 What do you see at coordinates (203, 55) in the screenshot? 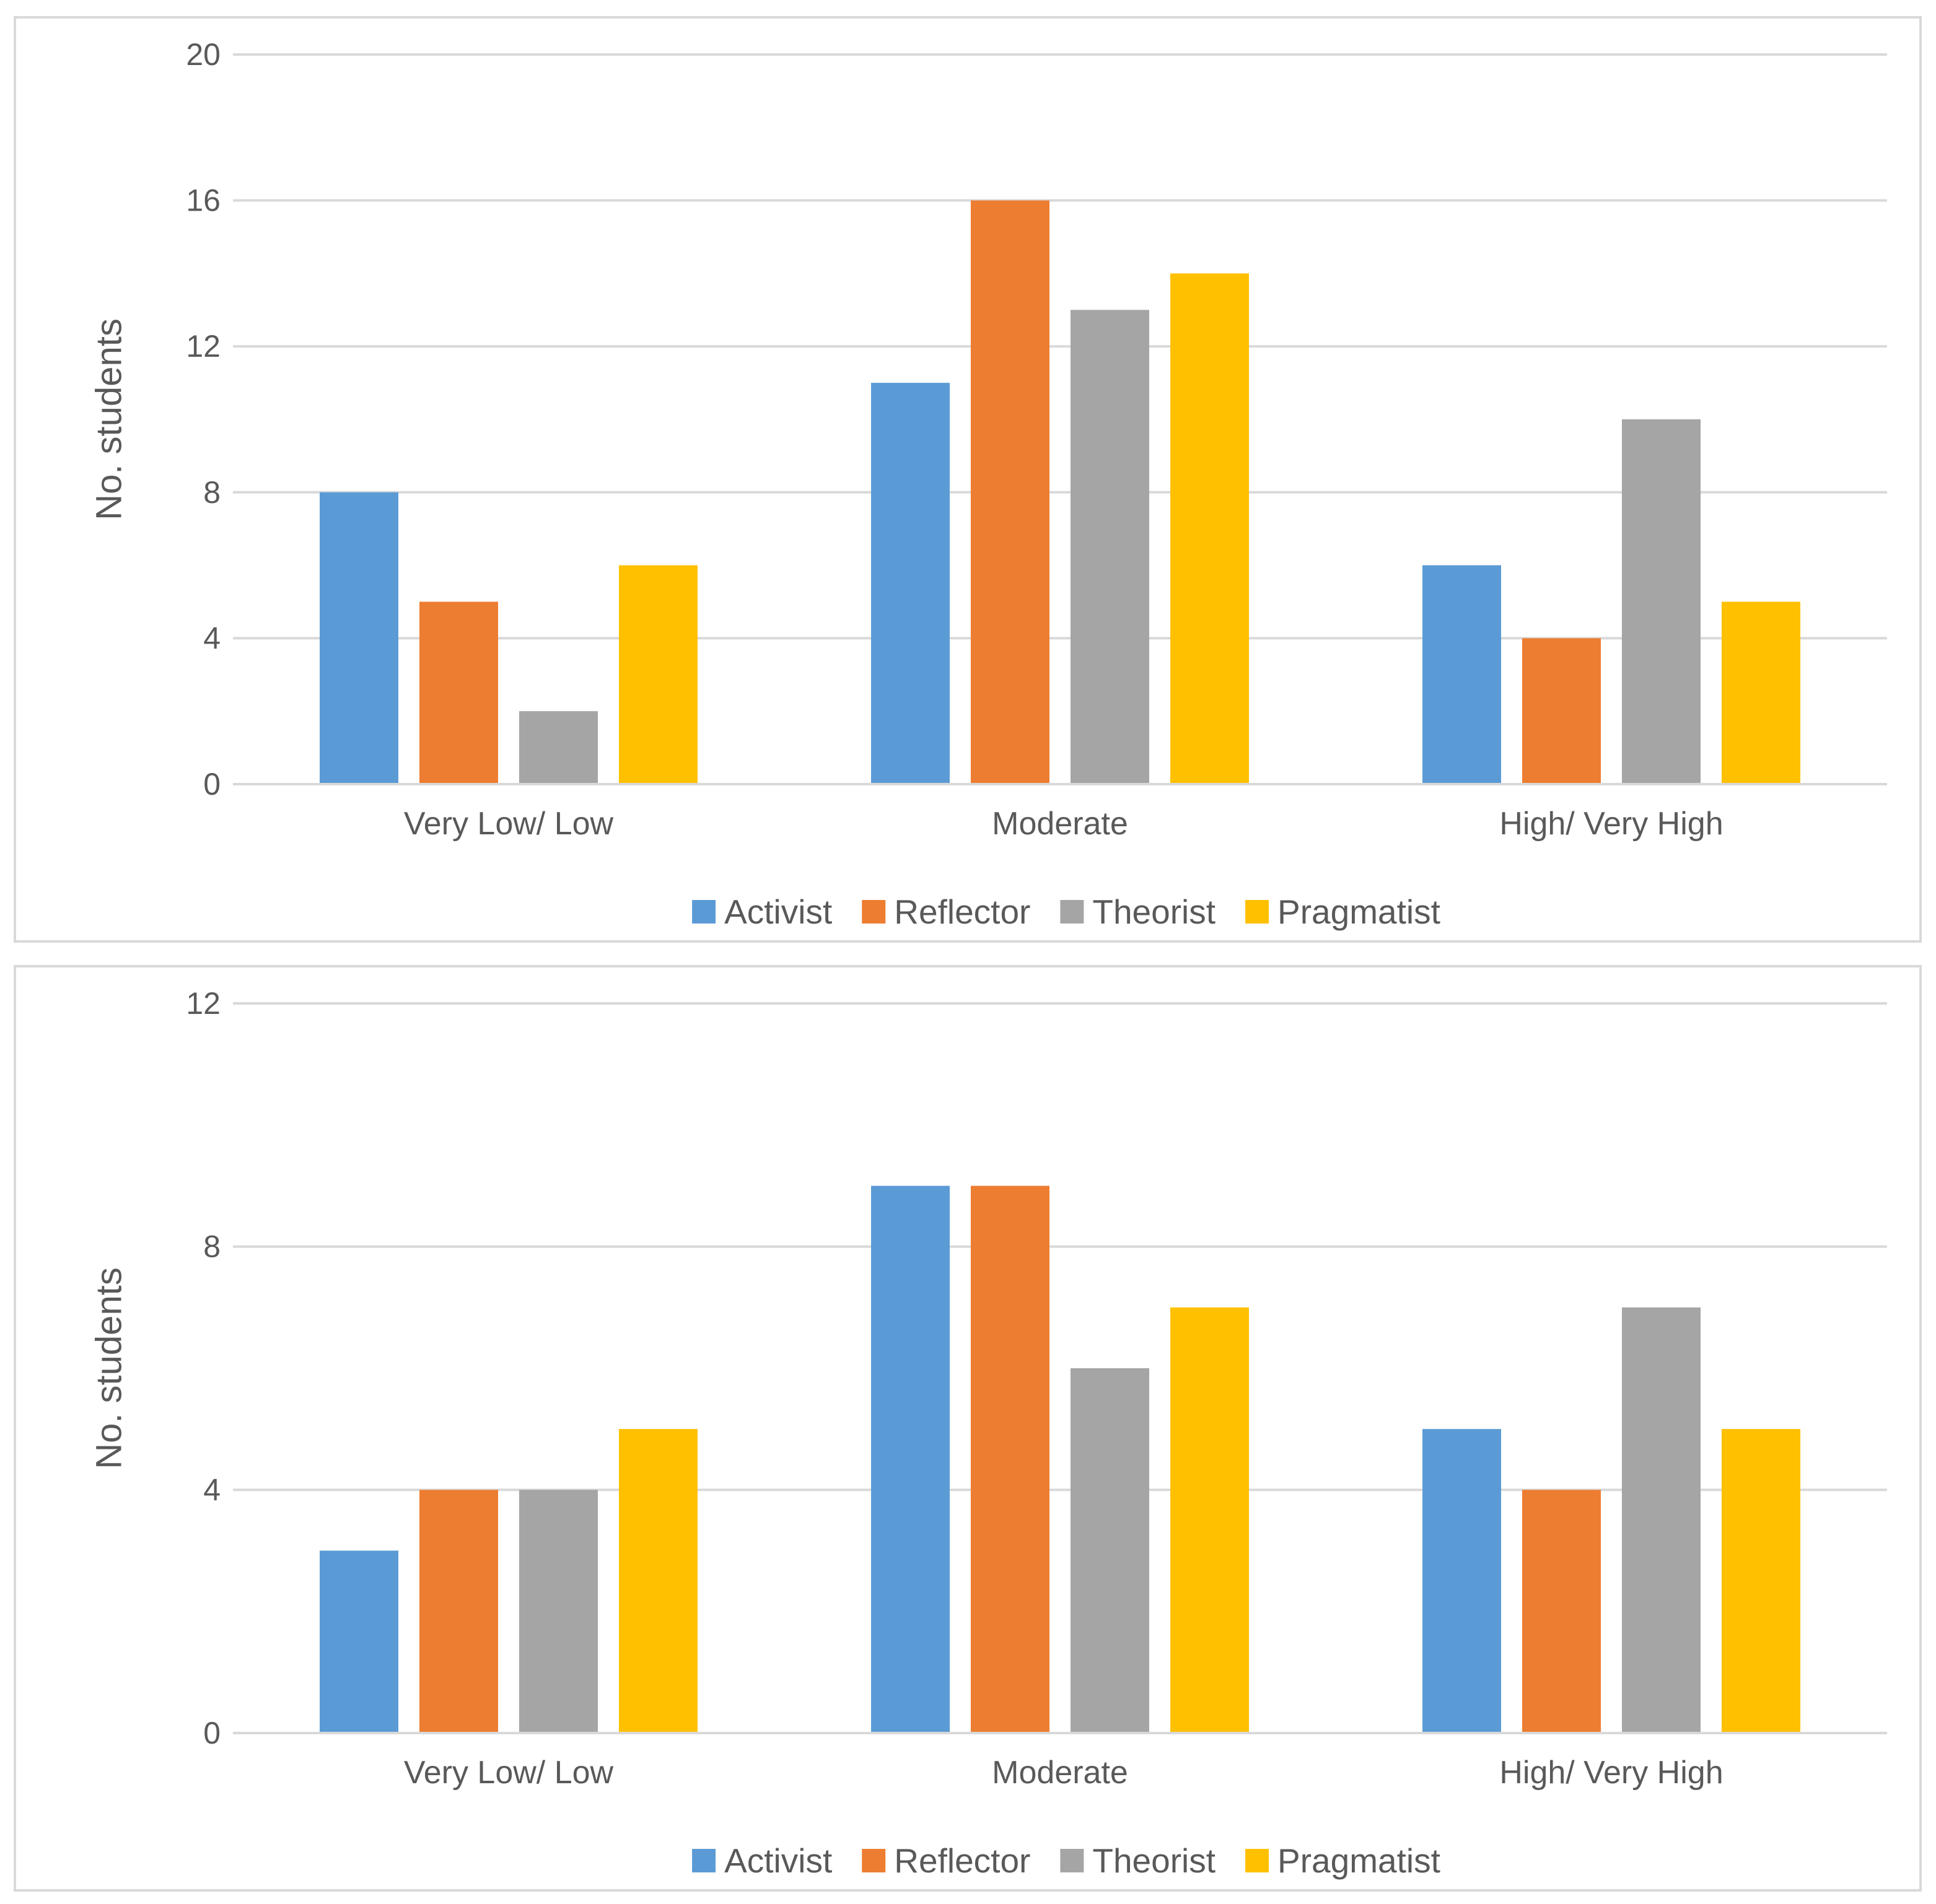
I see `y-tick-label: 20` at bounding box center [203, 55].